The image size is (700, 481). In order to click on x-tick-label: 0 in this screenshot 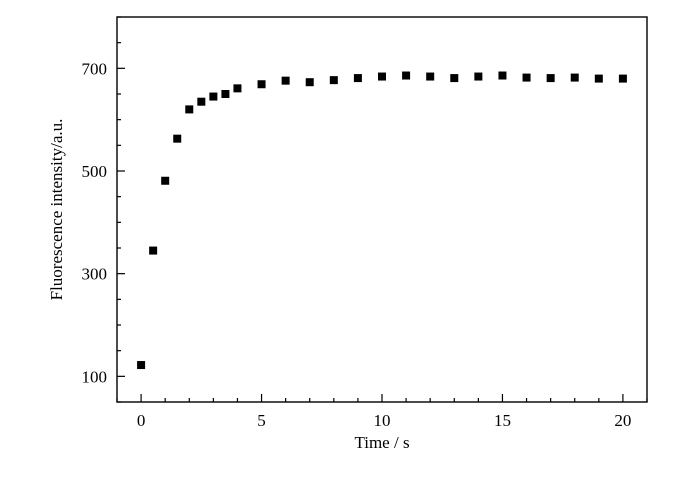, I will do `click(141, 420)`.